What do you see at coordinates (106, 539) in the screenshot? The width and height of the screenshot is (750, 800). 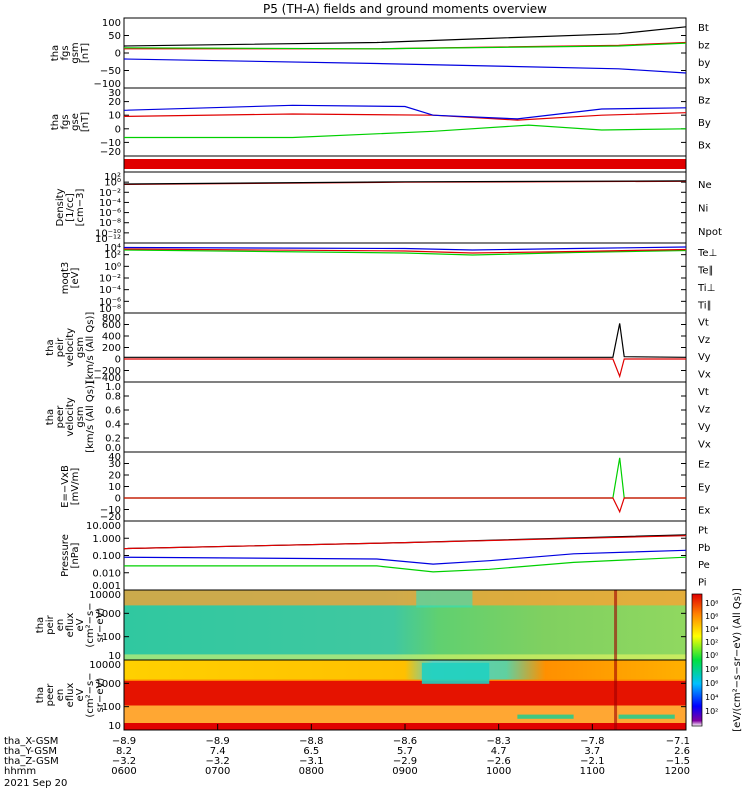 I see `y-tick-label: 1.000` at bounding box center [106, 539].